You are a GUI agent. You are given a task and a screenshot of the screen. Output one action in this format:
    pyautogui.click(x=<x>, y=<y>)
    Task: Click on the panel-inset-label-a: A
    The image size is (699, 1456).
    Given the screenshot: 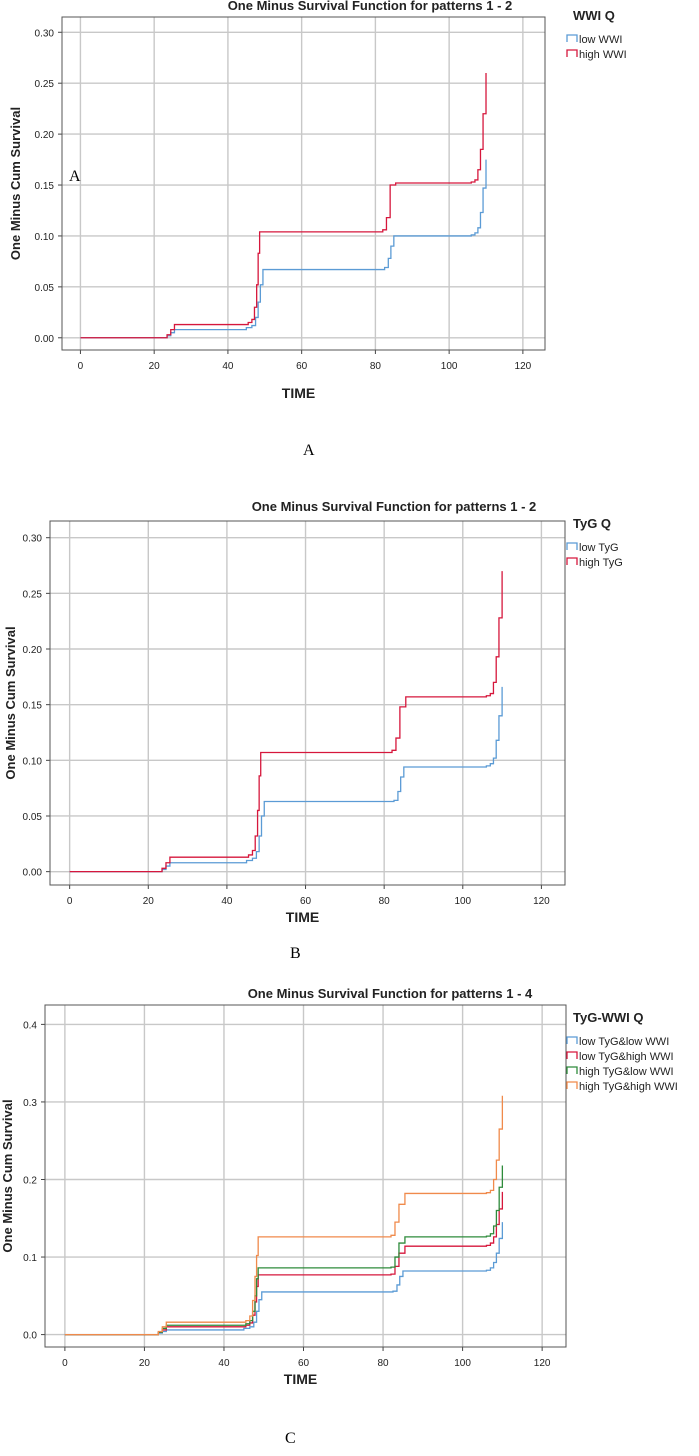 What is the action you would take?
    pyautogui.click(x=75, y=176)
    